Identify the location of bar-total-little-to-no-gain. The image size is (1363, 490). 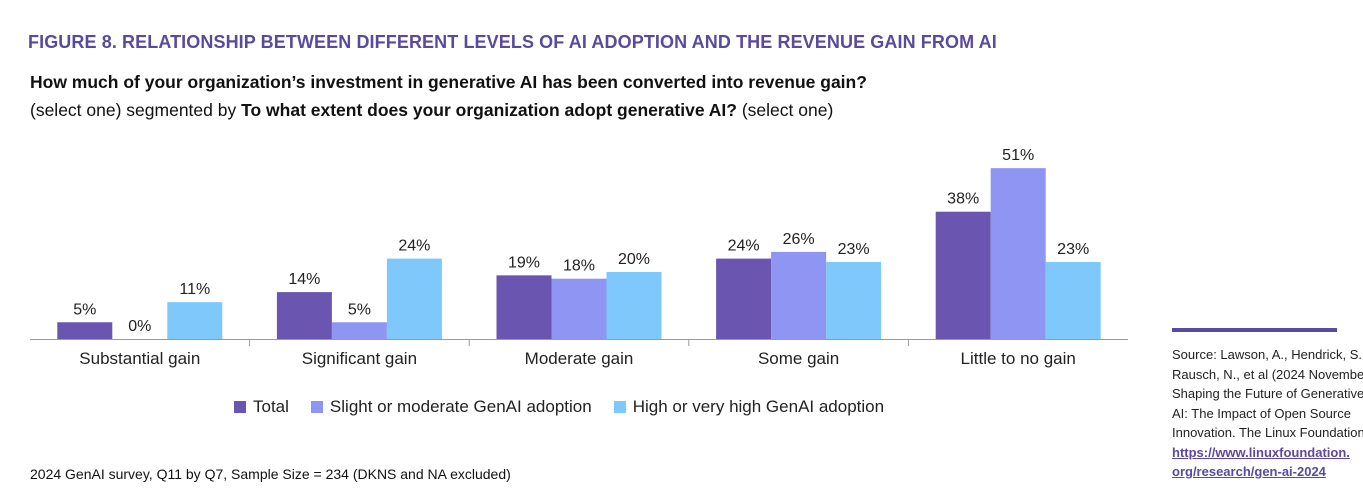
(963, 275).